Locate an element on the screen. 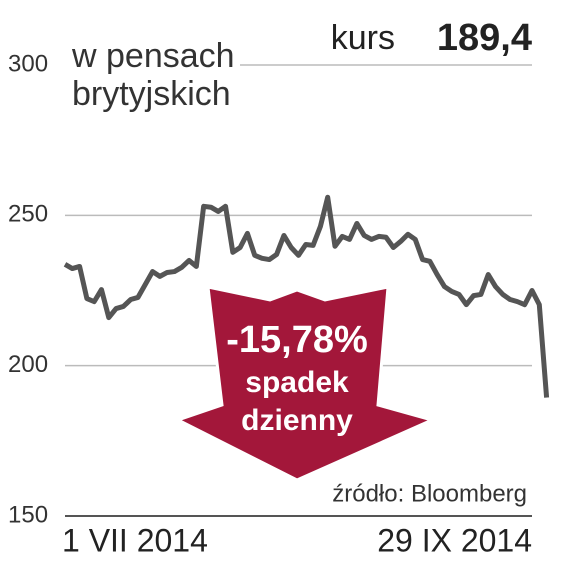 The width and height of the screenshot is (569, 570). annotation-text: -15,78% is located at coordinates (297, 340).